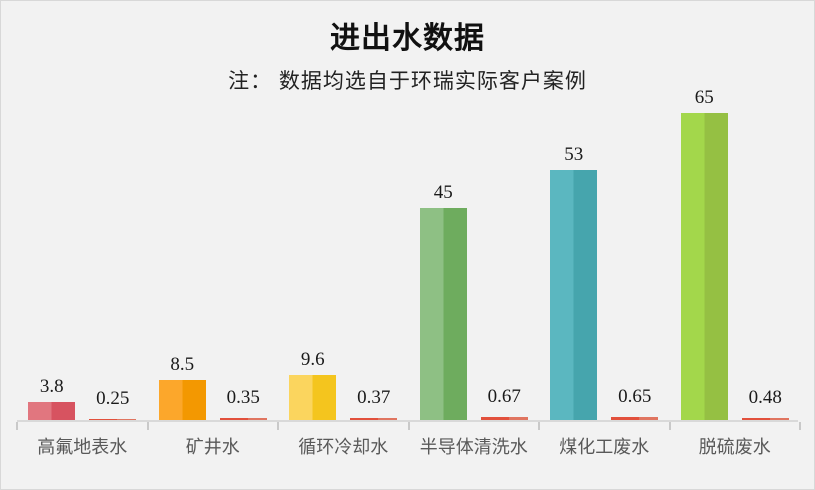 The width and height of the screenshot is (815, 490). I want to click on outlet-value-label: 0.48, so click(765, 397).